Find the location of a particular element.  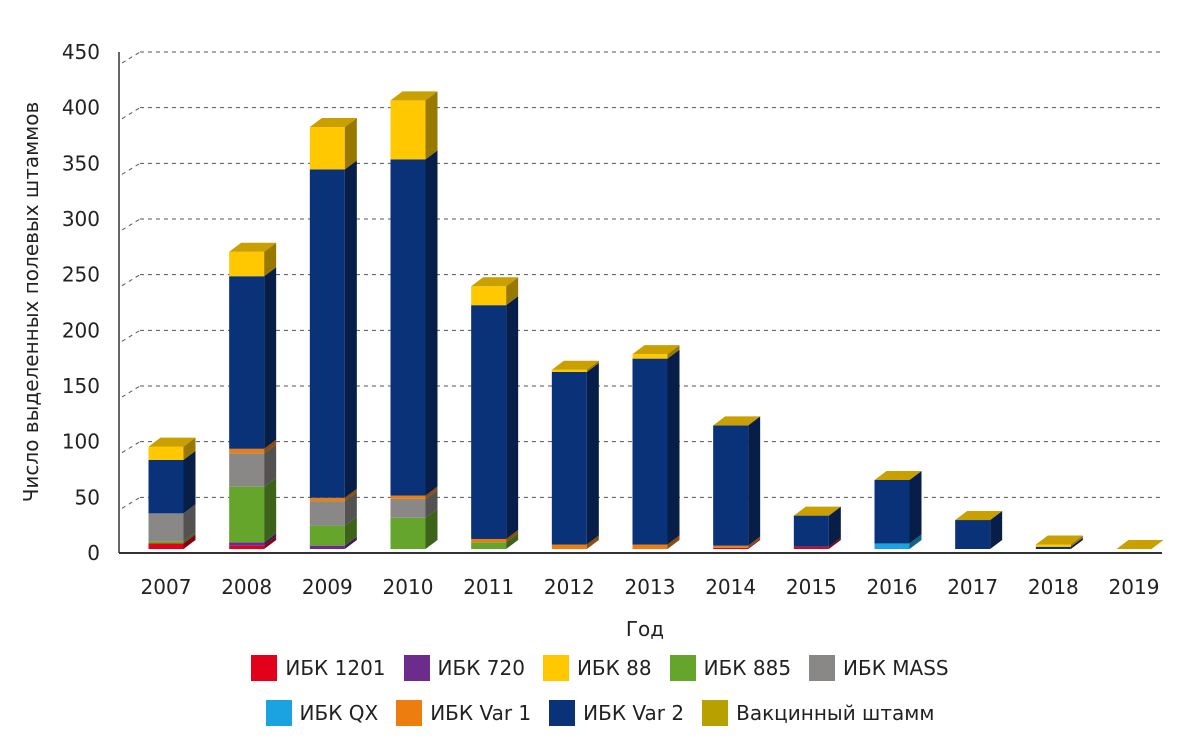

legend-item: ИБК 88 is located at coordinates (597, 668).